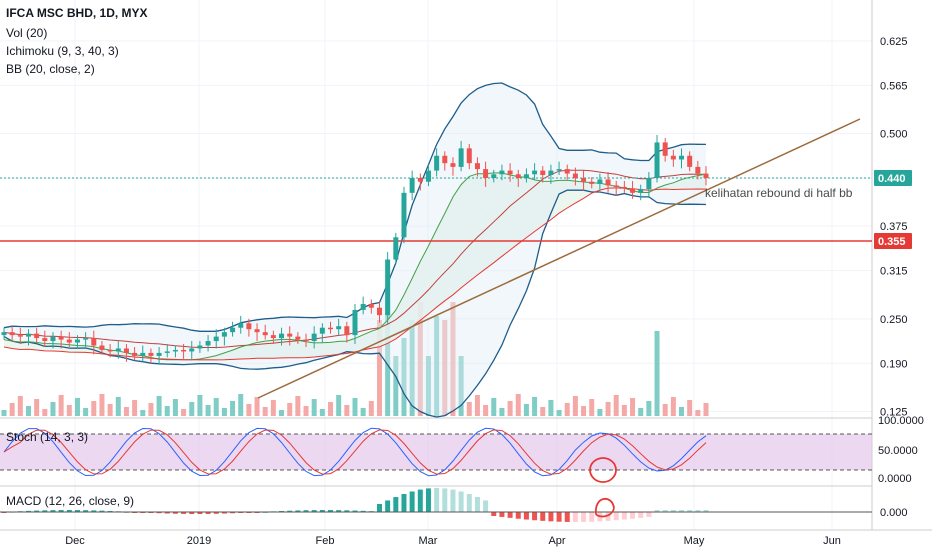 The image size is (932, 550). I want to click on macd-highlight-circle, so click(605, 508).